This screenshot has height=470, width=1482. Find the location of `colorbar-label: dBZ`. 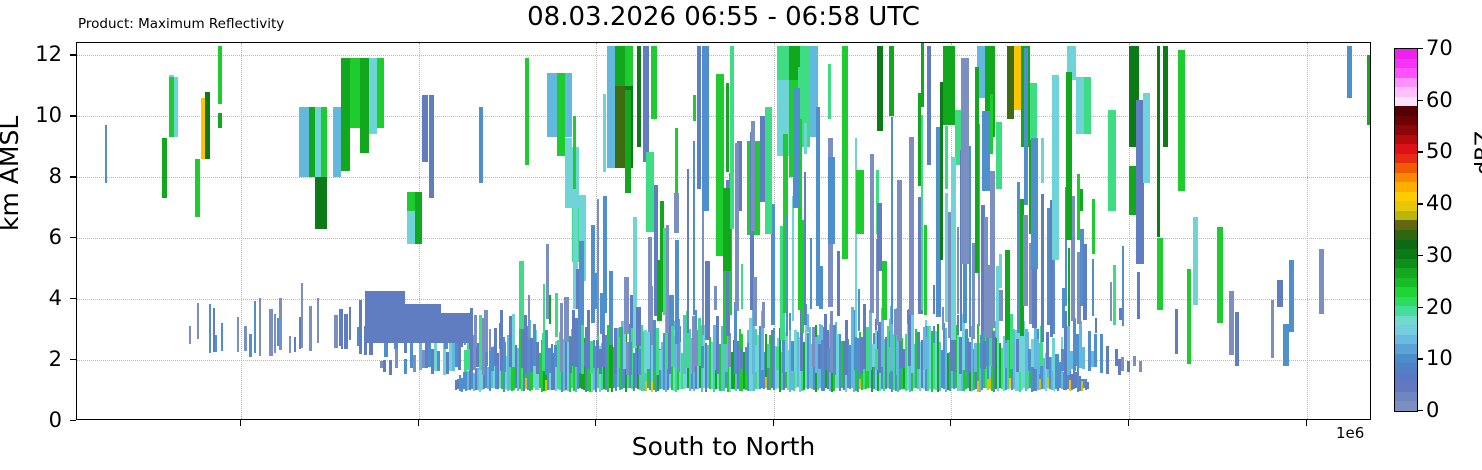

colorbar-label: dBZ is located at coordinates (1477, 152).